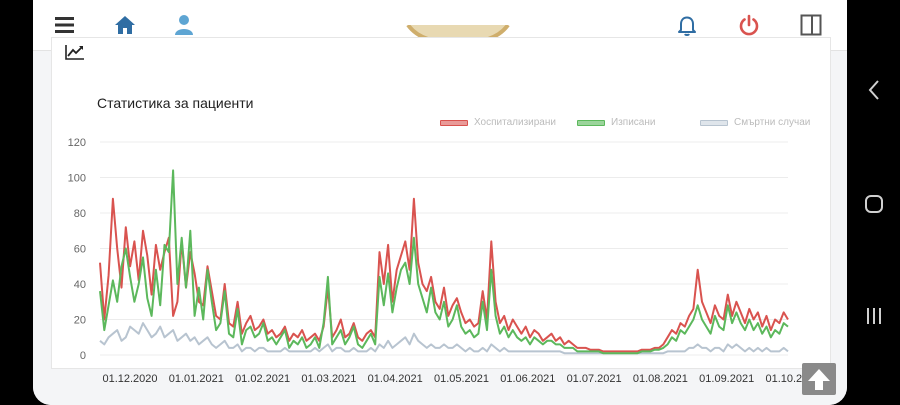  What do you see at coordinates (80, 285) in the screenshot?
I see `y-tick-label: 40` at bounding box center [80, 285].